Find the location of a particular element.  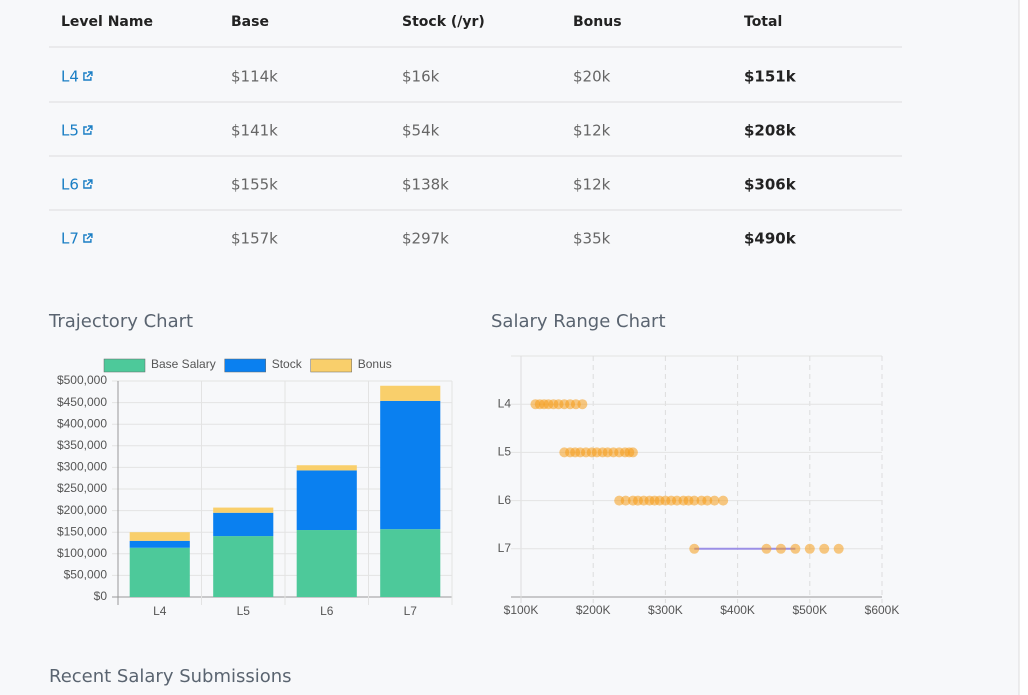

table-cell: $151k is located at coordinates (770, 77).